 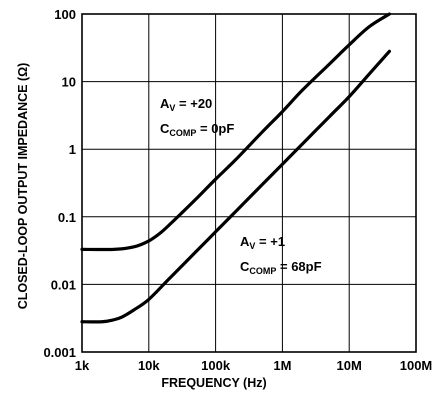 What do you see at coordinates (186, 104) in the screenshot?
I see `annotation-av-label: AV = +20` at bounding box center [186, 104].